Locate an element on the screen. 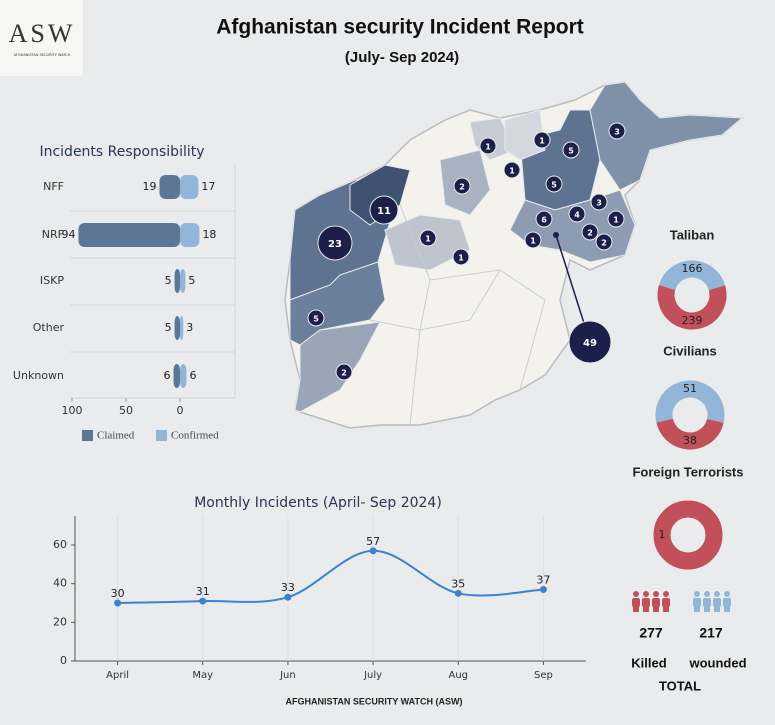 The width and height of the screenshot is (775, 725). value-label: 35 is located at coordinates (458, 583).